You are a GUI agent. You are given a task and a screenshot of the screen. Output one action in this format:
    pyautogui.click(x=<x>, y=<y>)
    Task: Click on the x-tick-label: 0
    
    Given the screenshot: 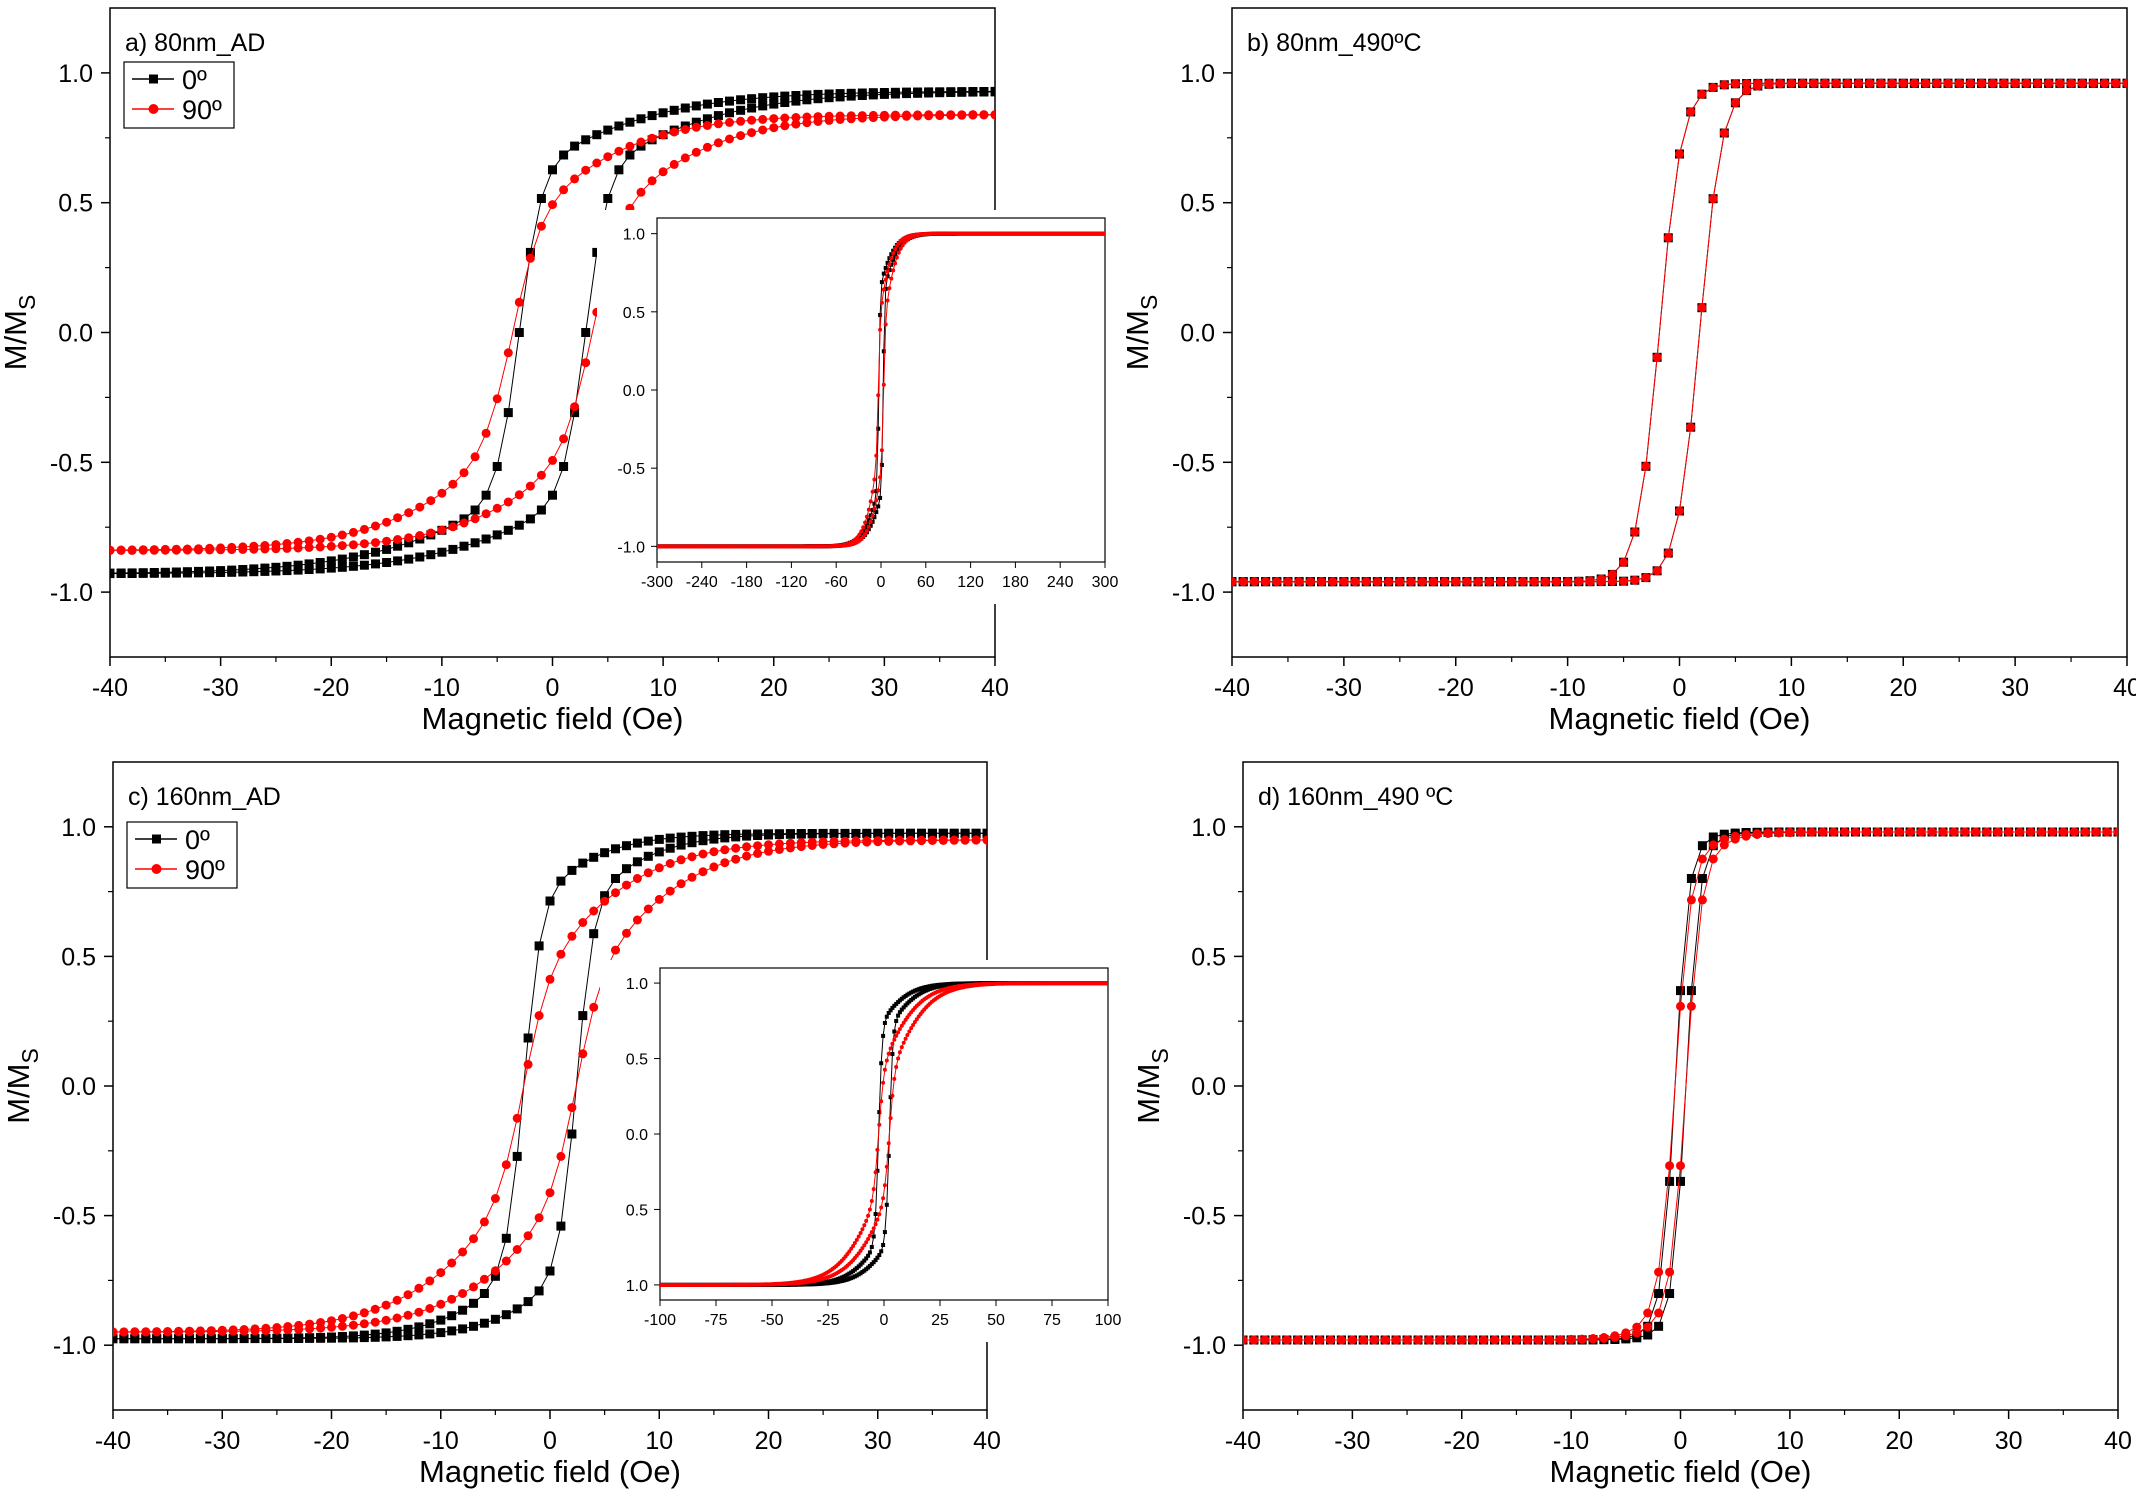 What is the action you would take?
    pyautogui.click(x=550, y=1441)
    